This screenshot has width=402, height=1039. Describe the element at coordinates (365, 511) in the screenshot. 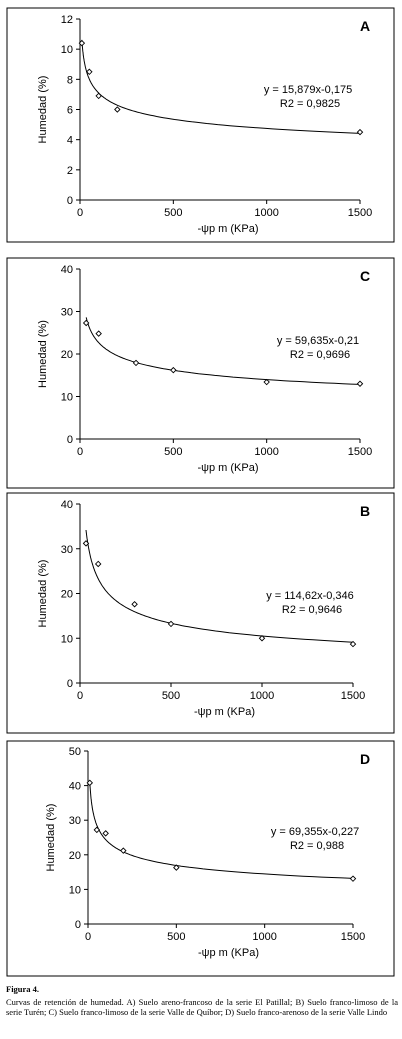

I see `panel-label: B` at that location.